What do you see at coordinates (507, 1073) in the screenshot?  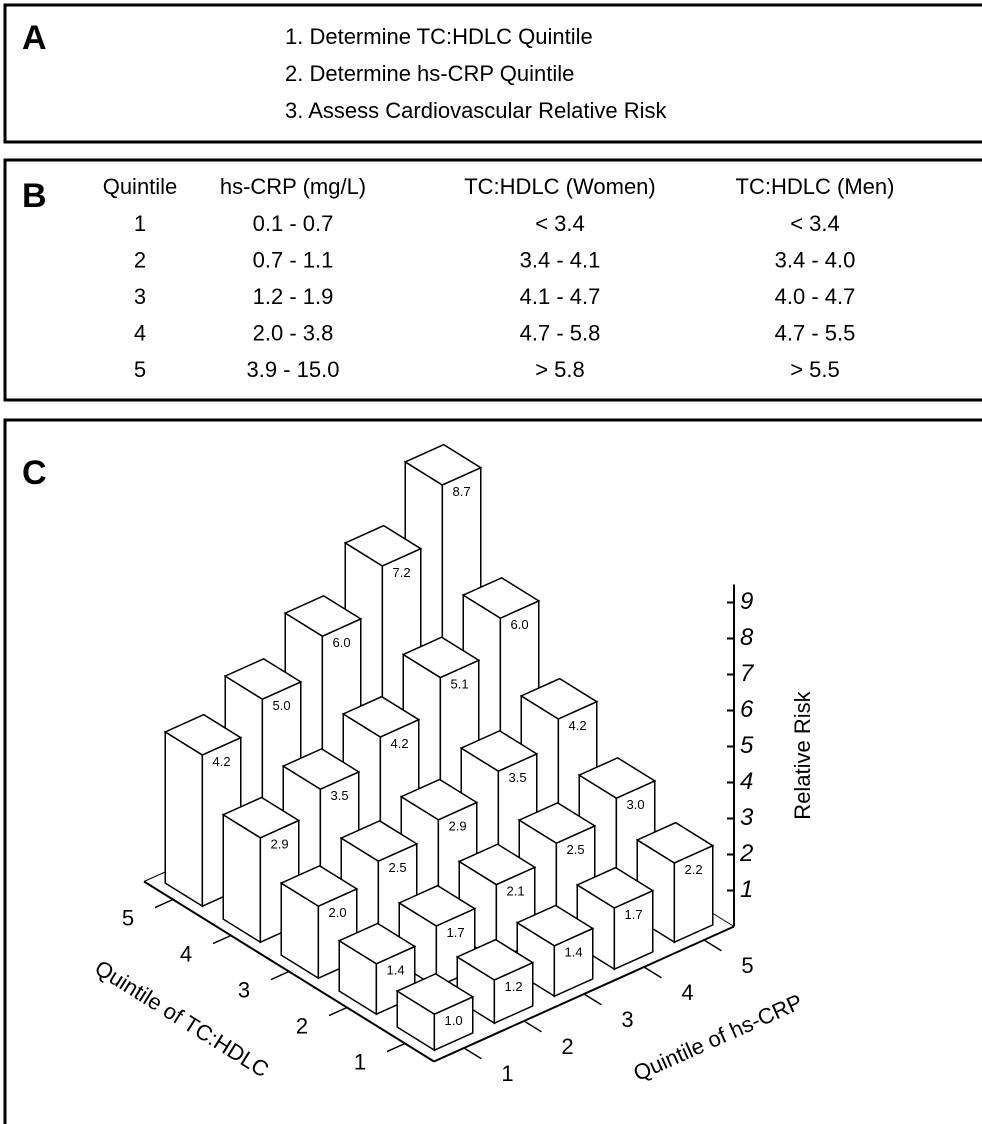 I see `y-tick-label: 1` at bounding box center [507, 1073].